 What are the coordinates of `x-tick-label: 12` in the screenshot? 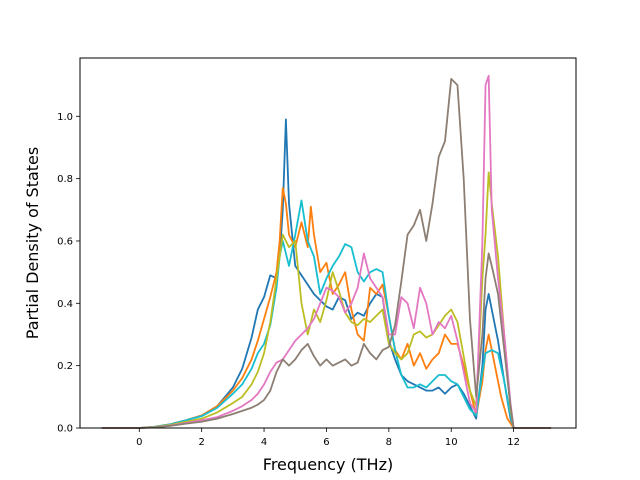 It's located at (513, 442).